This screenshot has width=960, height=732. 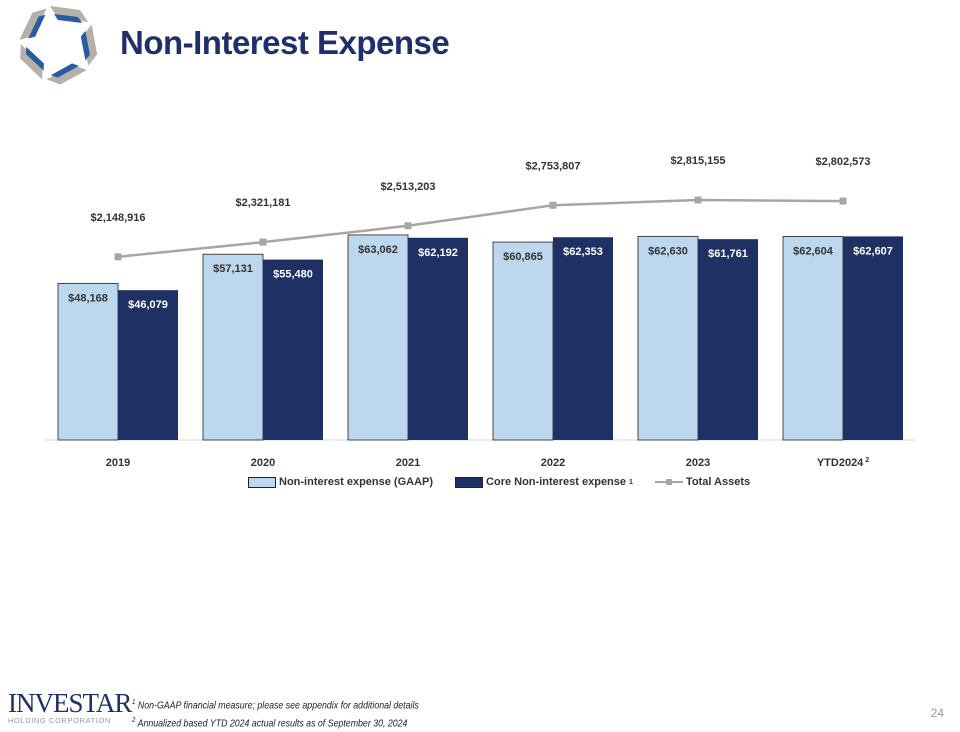 I want to click on x-tick-label: YTD2024 2, so click(x=843, y=463).